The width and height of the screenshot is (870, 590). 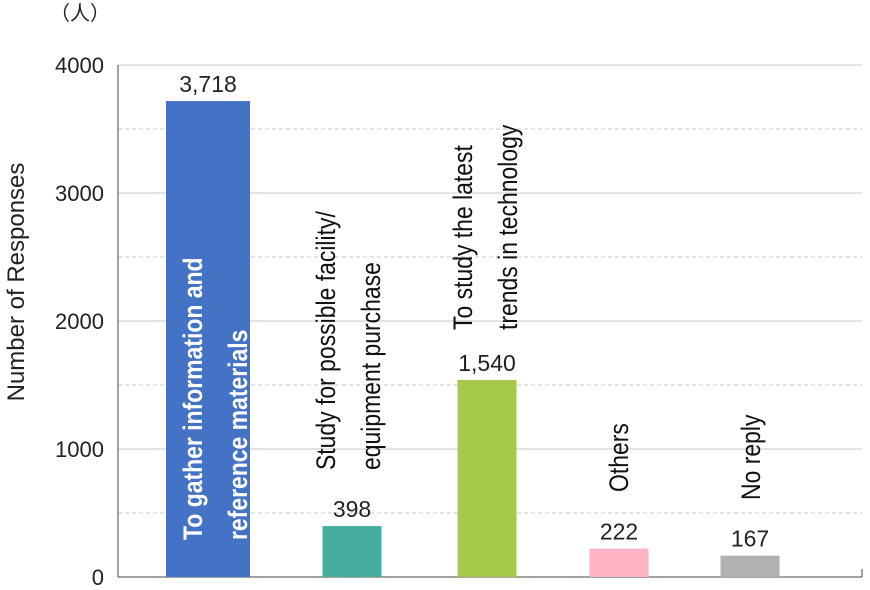 What do you see at coordinates (751, 457) in the screenshot?
I see `category-label: No reply` at bounding box center [751, 457].